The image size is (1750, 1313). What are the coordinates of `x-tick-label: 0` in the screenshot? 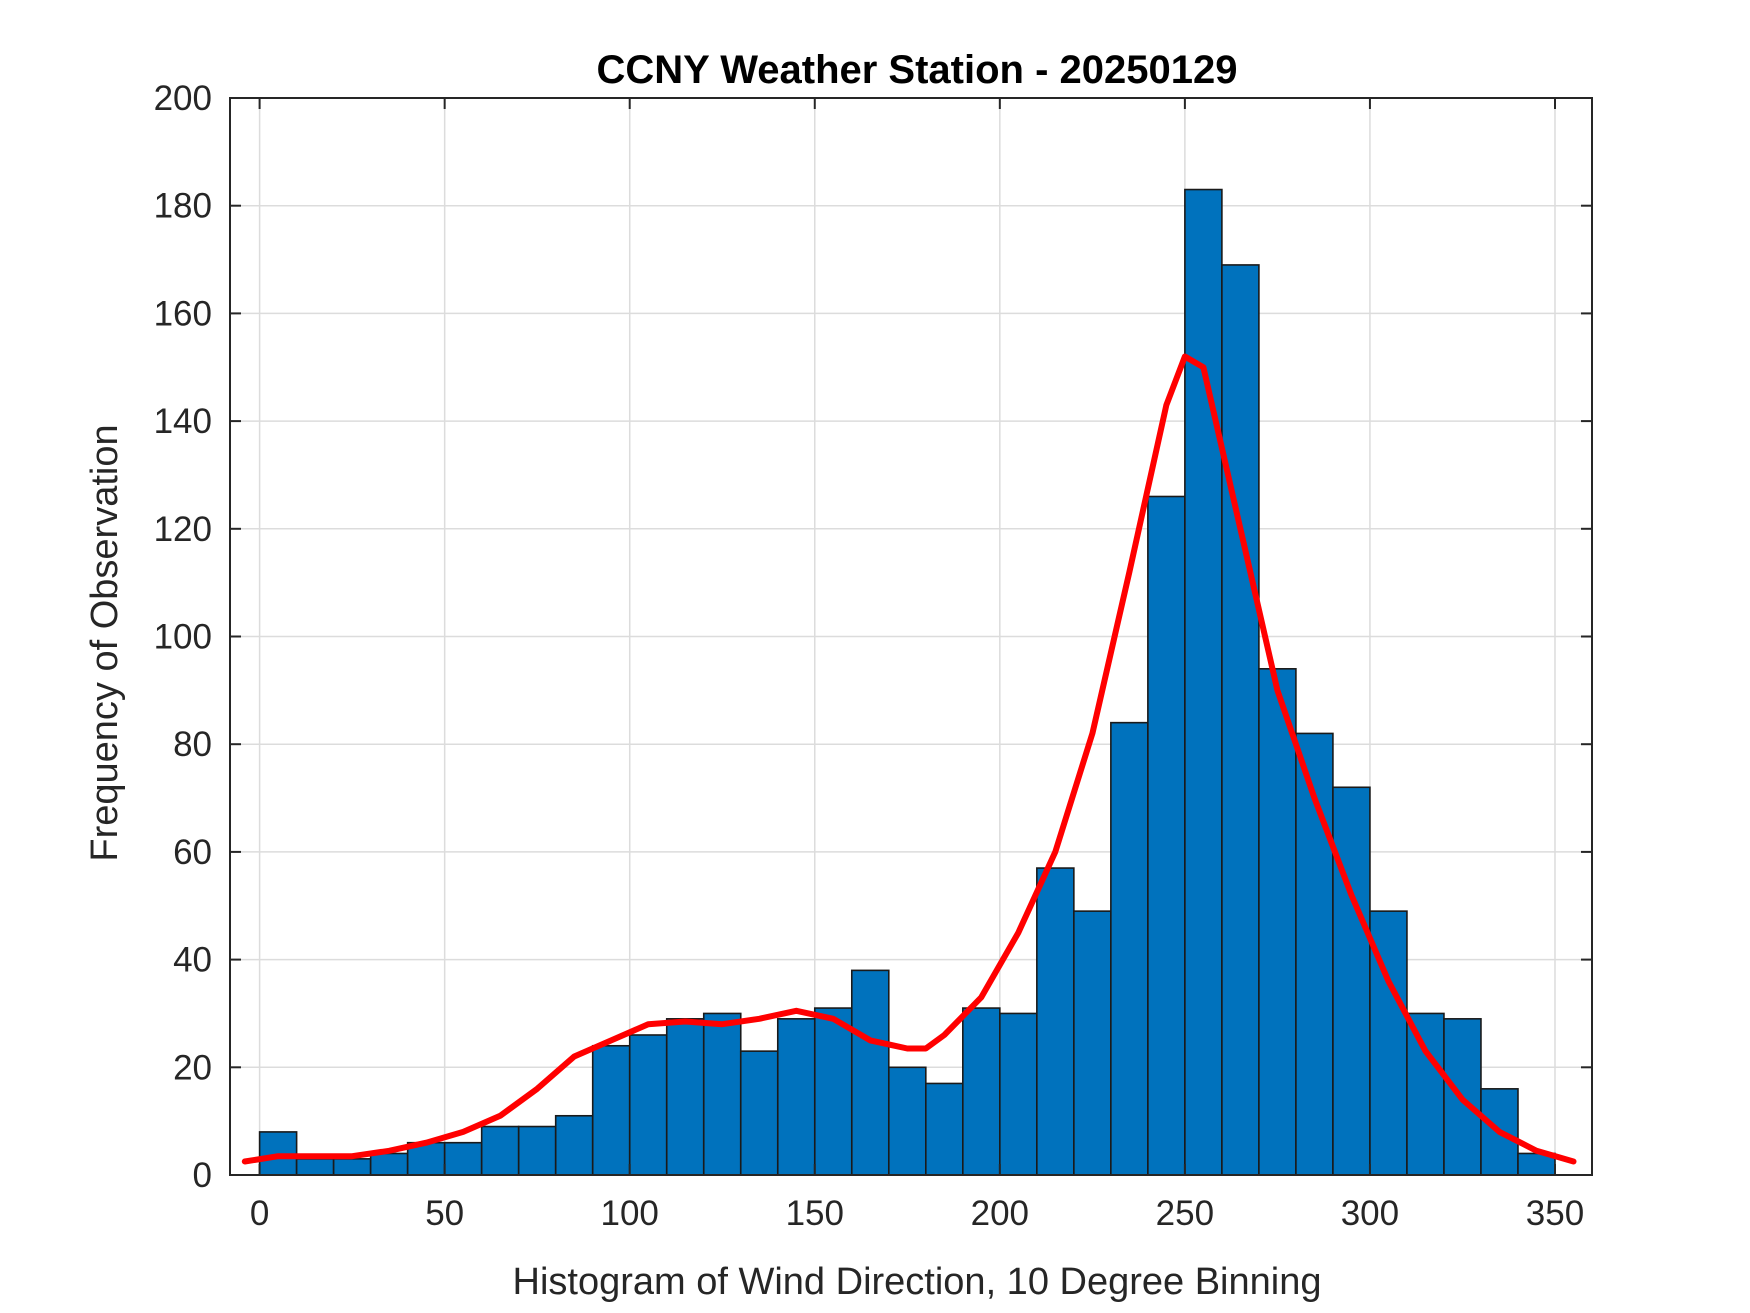 It's located at (259, 1213).